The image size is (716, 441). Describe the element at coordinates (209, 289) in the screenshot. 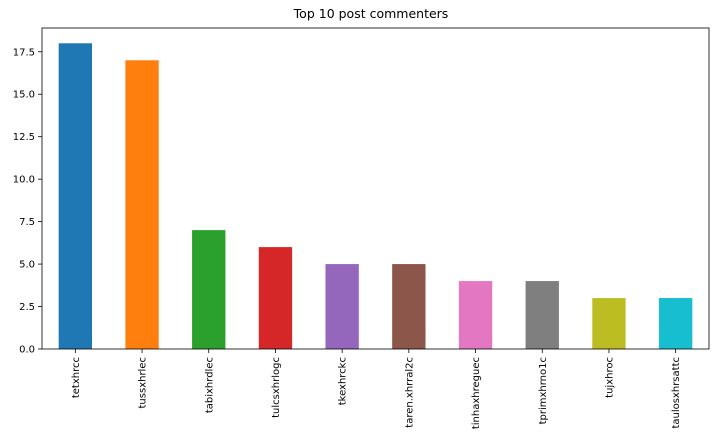

I see `bar-tabixhrdlec` at that location.